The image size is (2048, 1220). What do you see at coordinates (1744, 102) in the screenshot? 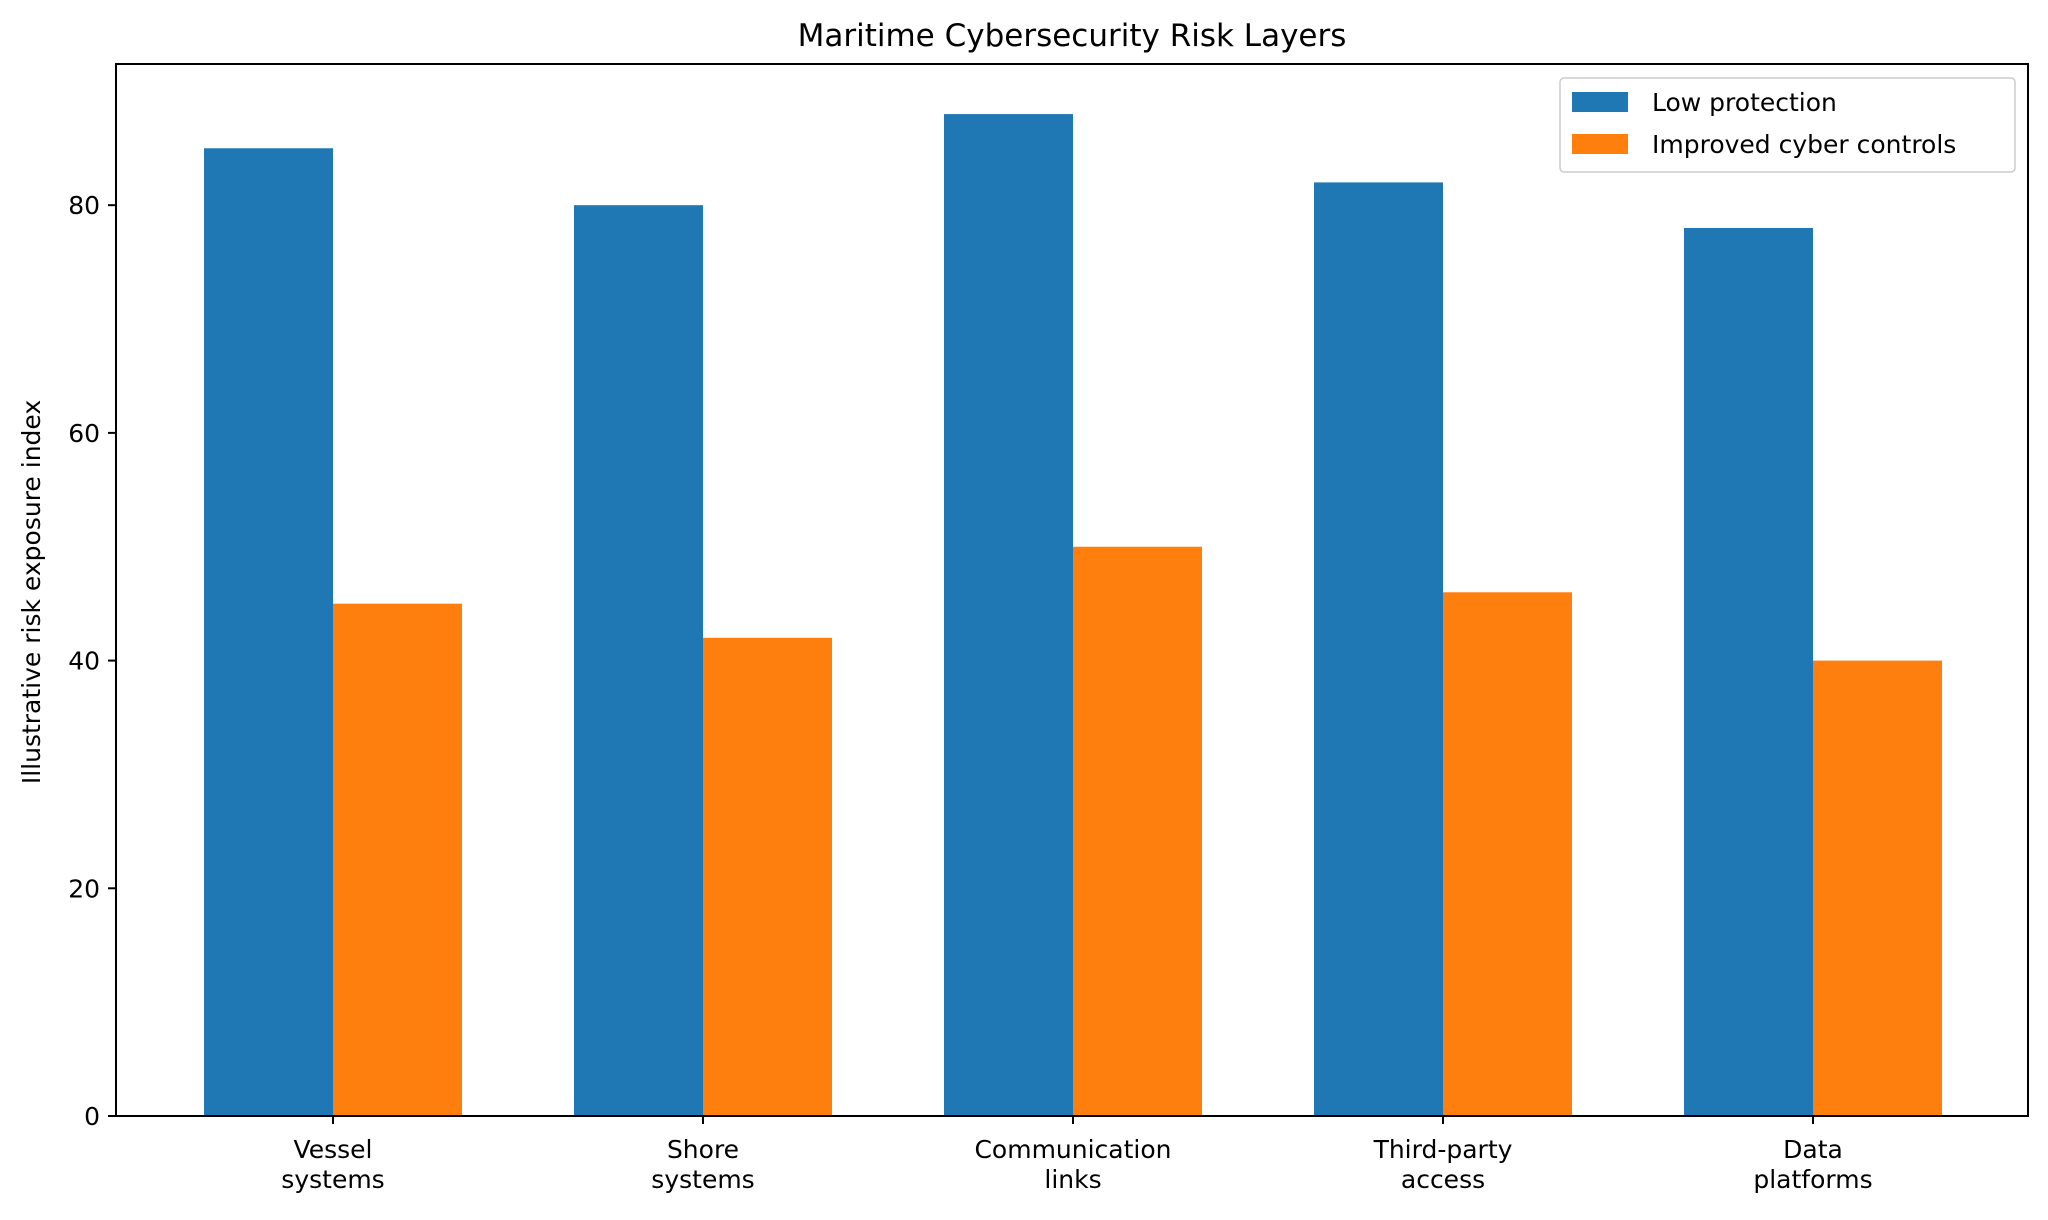
I see `legend-label-low-protection: Low protection` at bounding box center [1744, 102].